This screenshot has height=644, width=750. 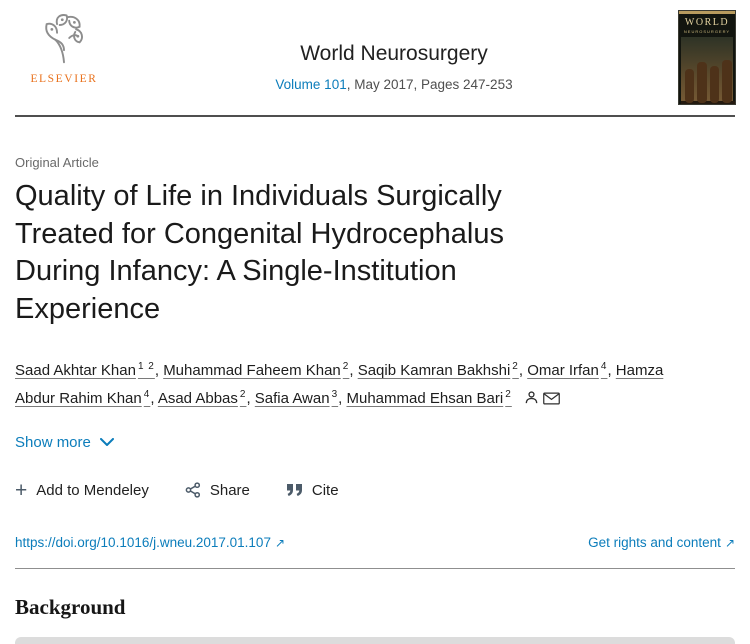 I want to click on author-profile-icon, so click(x=531, y=397).